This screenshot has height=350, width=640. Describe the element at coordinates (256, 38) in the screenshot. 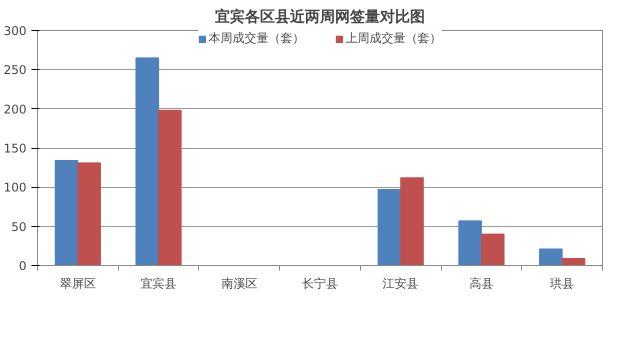

I see `legend-label: 本周成交量（套）` at that location.